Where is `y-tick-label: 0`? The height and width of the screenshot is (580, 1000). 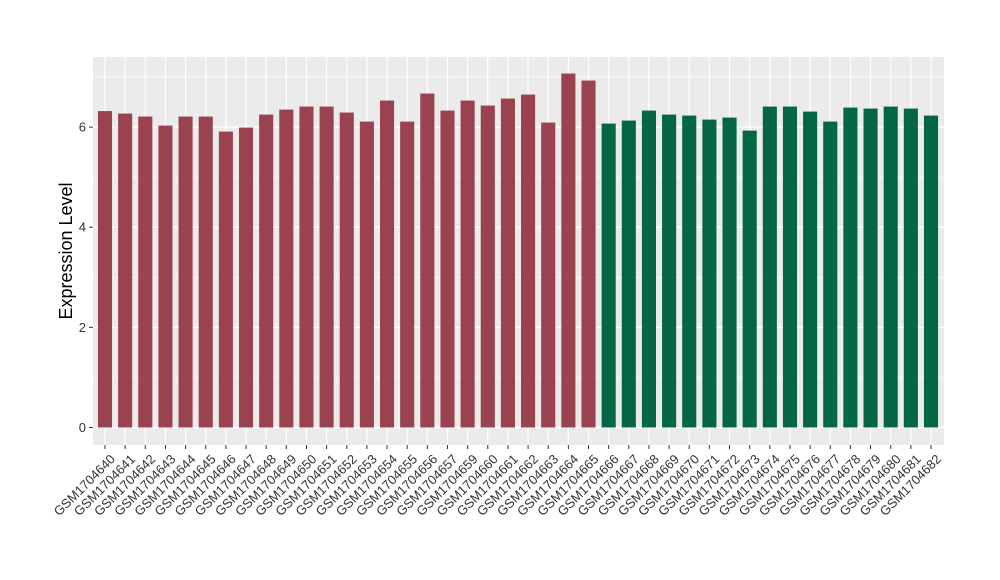
y-tick-label: 0 is located at coordinates (82, 427).